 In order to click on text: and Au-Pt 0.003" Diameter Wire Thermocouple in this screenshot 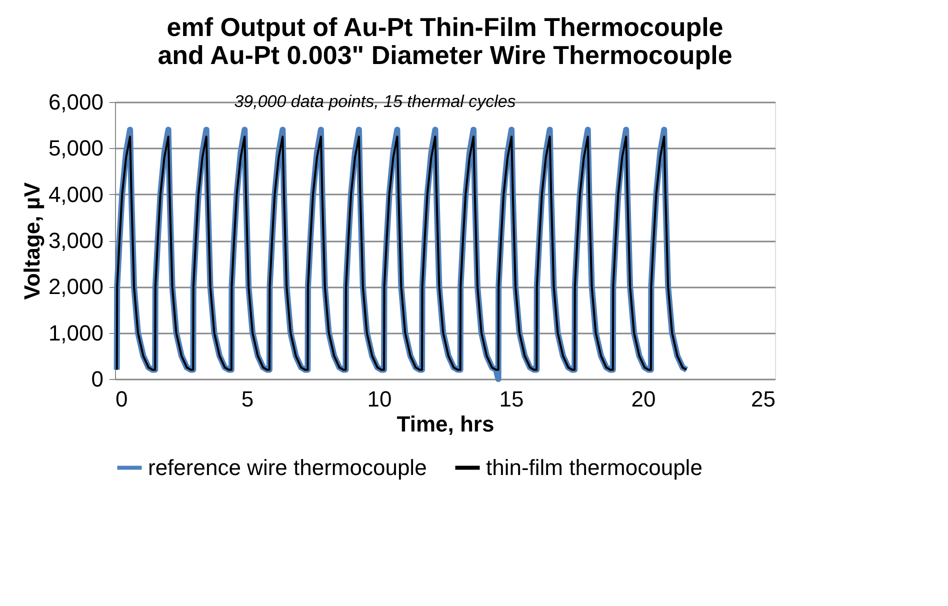, I will do `click(445, 55)`.